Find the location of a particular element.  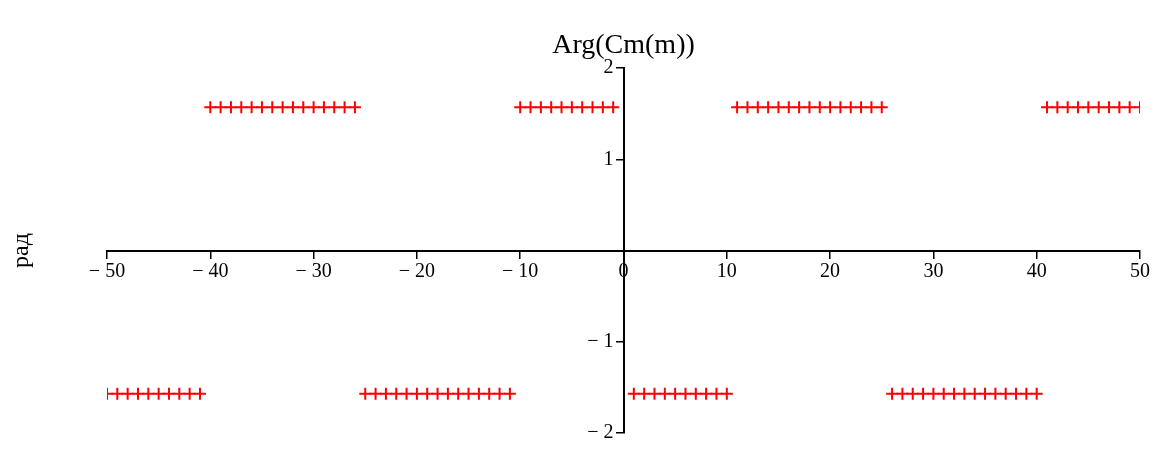

x-tick-label: 20 is located at coordinates (830, 269).